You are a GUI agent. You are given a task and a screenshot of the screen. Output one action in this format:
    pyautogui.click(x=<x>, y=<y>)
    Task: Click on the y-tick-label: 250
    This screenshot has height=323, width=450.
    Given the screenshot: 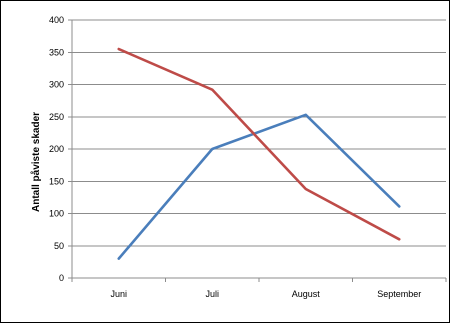 What is the action you would take?
    pyautogui.click(x=56, y=117)
    